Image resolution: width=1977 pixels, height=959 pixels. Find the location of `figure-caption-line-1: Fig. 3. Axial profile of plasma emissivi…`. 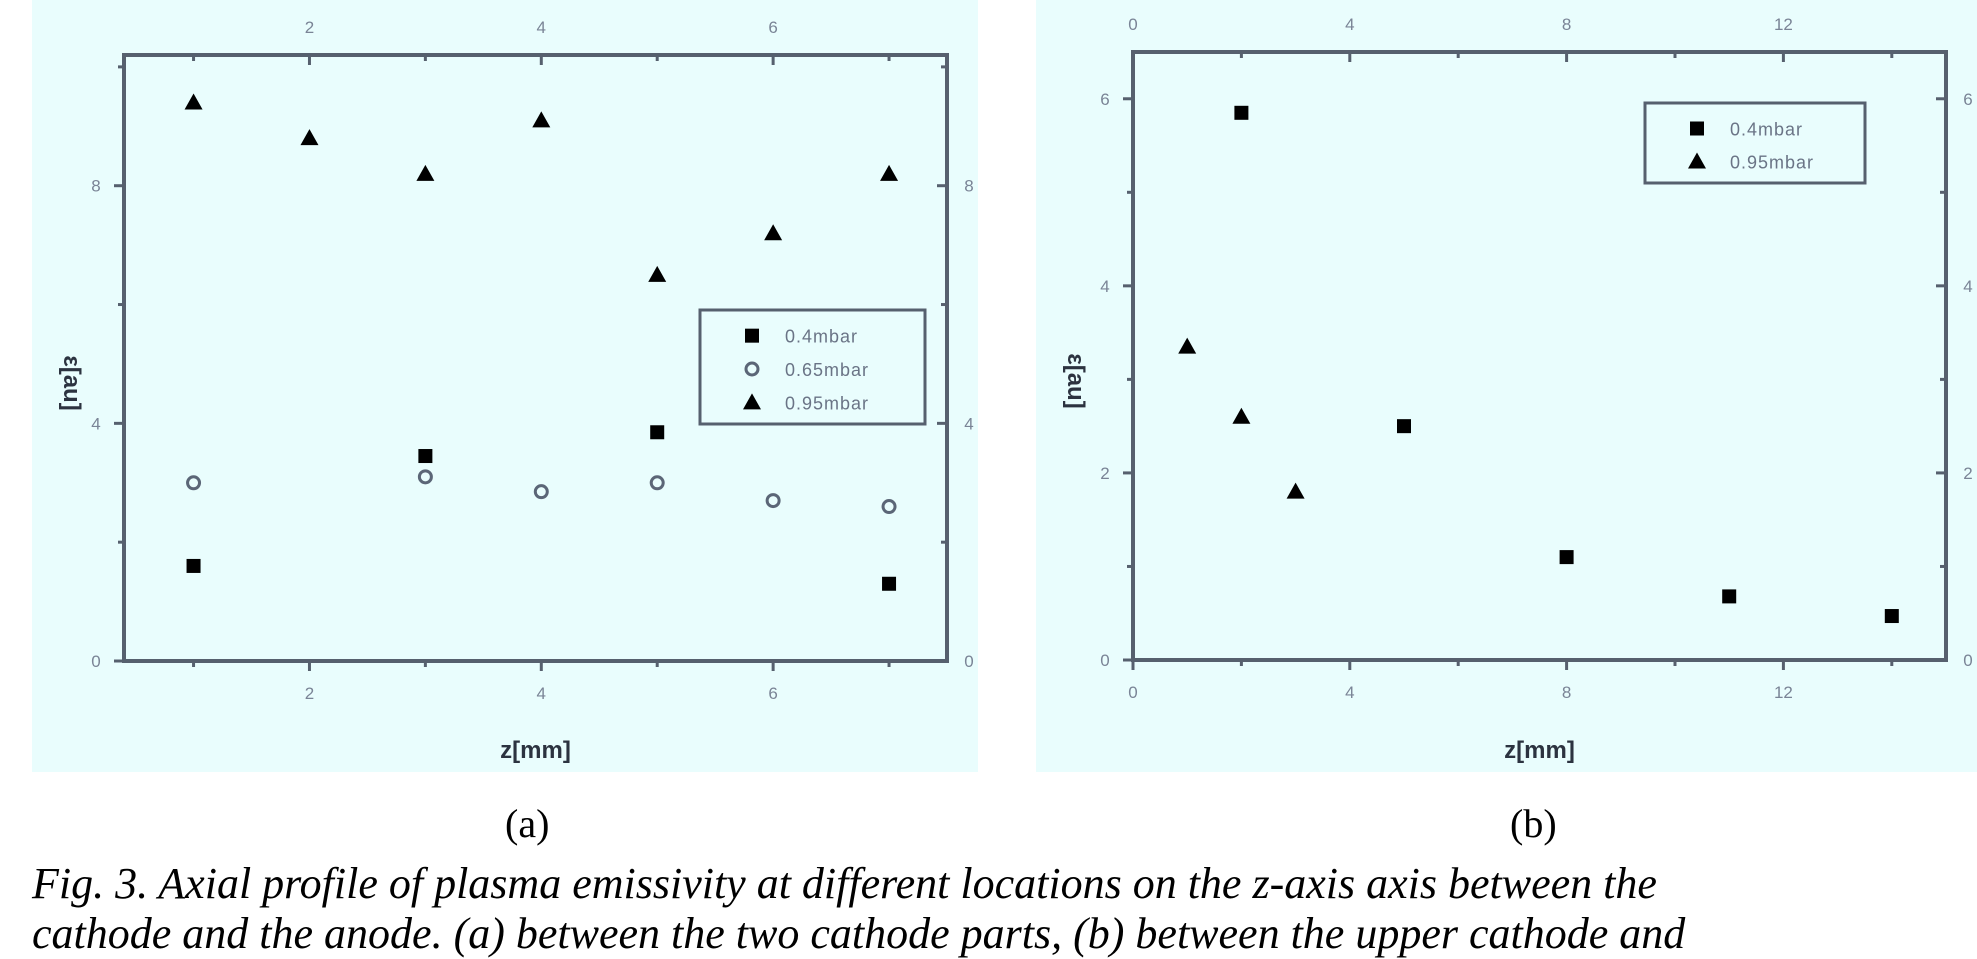

figure-caption-line-1: Fig. 3. Axial profile of plasma emissivi… is located at coordinates (844, 883).